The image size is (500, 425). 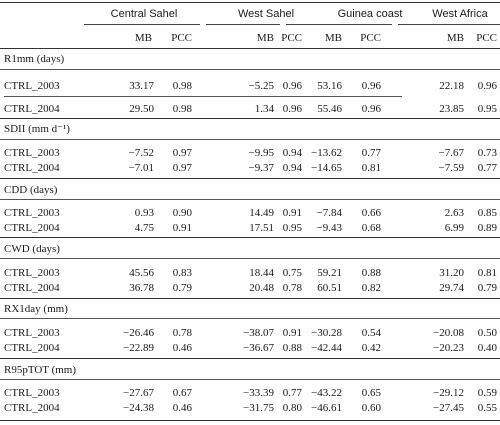 I want to click on cell-value: 0.75, so click(x=292, y=273).